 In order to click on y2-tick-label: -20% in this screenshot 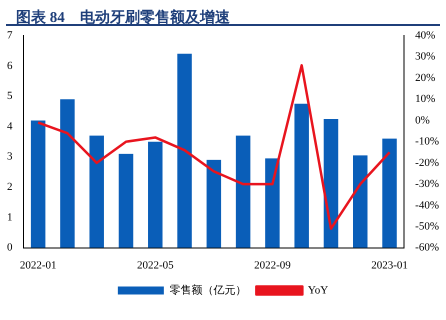, I will do `click(427, 162)`.